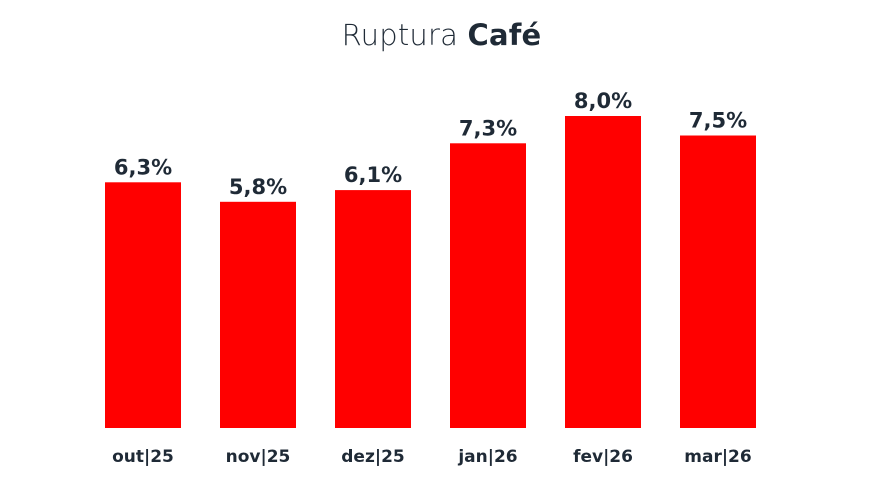 The height and width of the screenshot is (481, 883). What do you see at coordinates (258, 187) in the screenshot?
I see `value-label-1: 5,8%` at bounding box center [258, 187].